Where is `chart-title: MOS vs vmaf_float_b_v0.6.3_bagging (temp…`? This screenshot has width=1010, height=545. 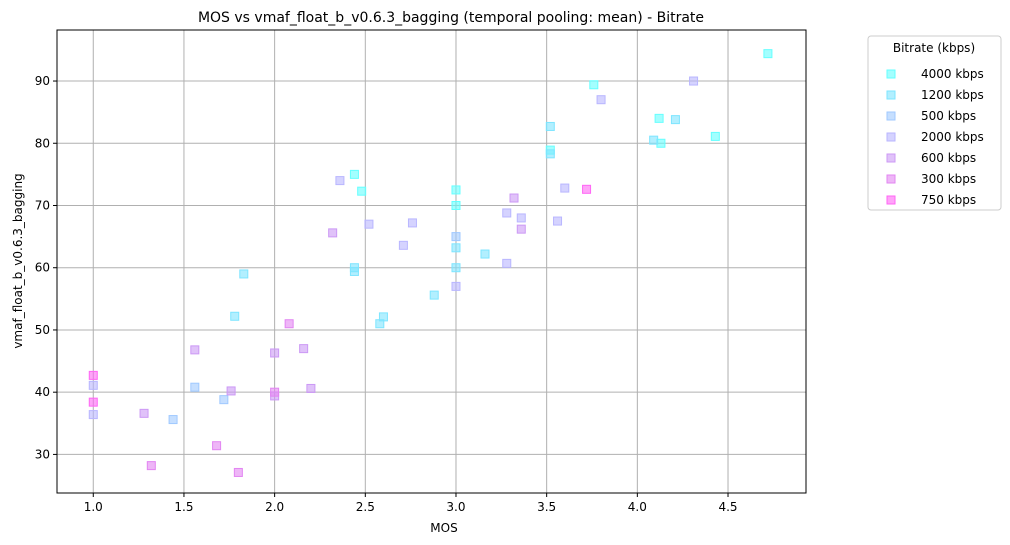 chart-title: MOS vs vmaf_float_b_v0.6.3_bagging (temp… is located at coordinates (451, 18).